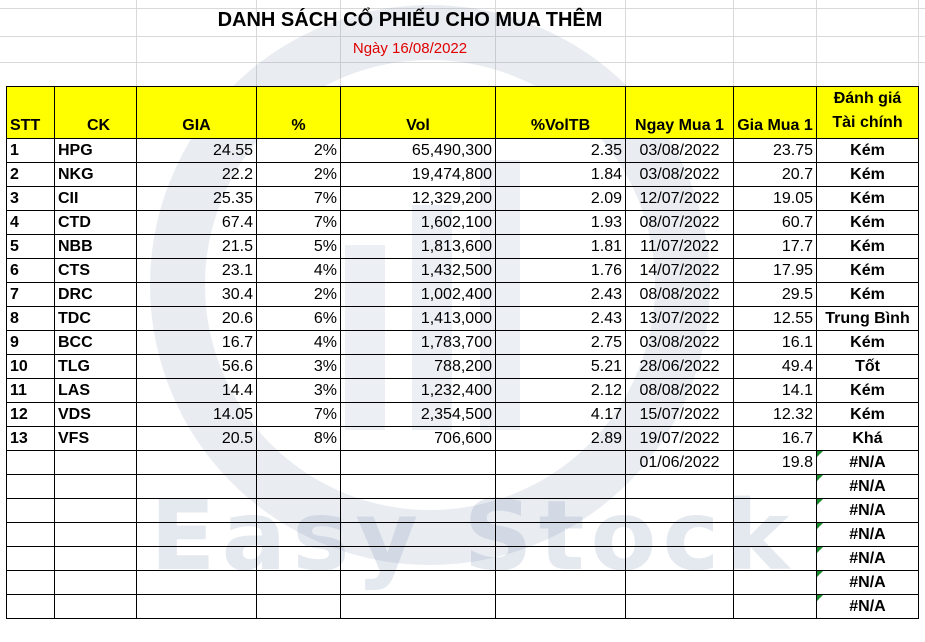  I want to click on cell-voltb: 2.12, so click(560, 390).